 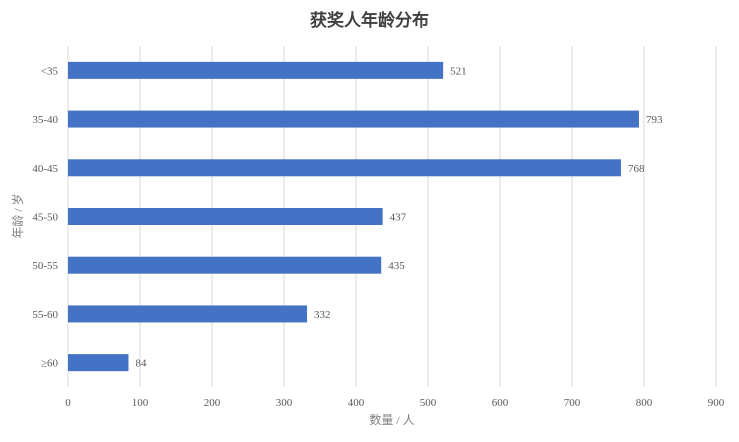 What do you see at coordinates (212, 403) in the screenshot?
I see `x-tick-label: 200` at bounding box center [212, 403].